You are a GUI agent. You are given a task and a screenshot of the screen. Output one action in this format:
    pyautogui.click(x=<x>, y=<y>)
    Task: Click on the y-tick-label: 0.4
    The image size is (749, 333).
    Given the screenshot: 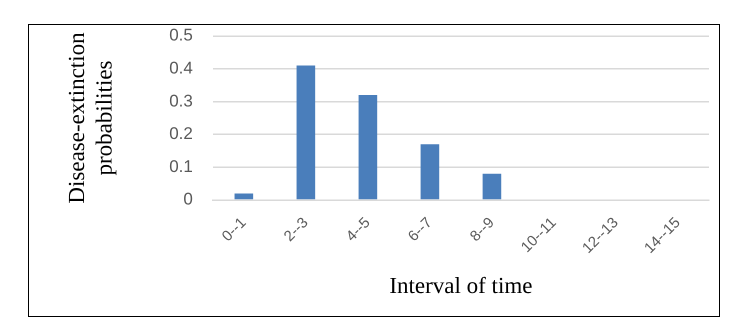 What is the action you would take?
    pyautogui.click(x=181, y=68)
    